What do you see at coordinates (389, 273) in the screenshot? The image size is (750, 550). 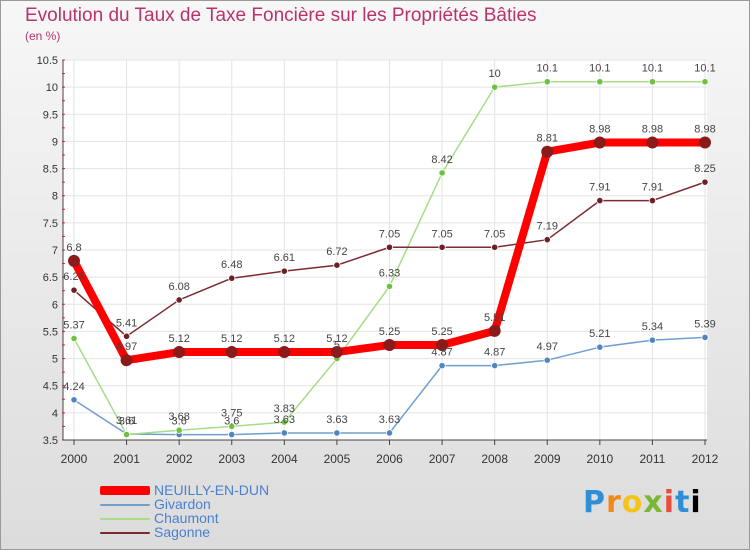 I see `data-label-chaumont: 6.33` at bounding box center [389, 273].